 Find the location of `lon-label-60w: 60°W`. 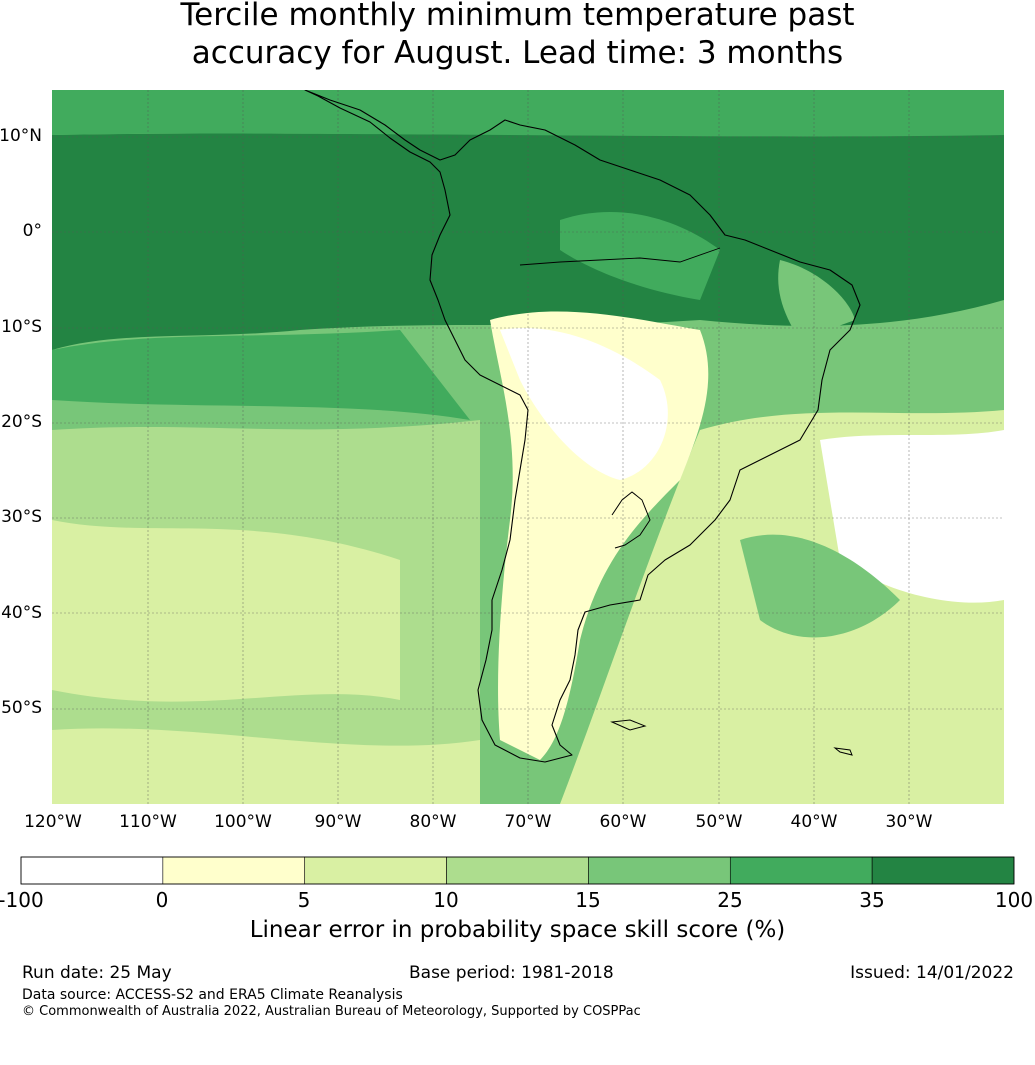

lon-label-60w: 60°W is located at coordinates (623, 822).